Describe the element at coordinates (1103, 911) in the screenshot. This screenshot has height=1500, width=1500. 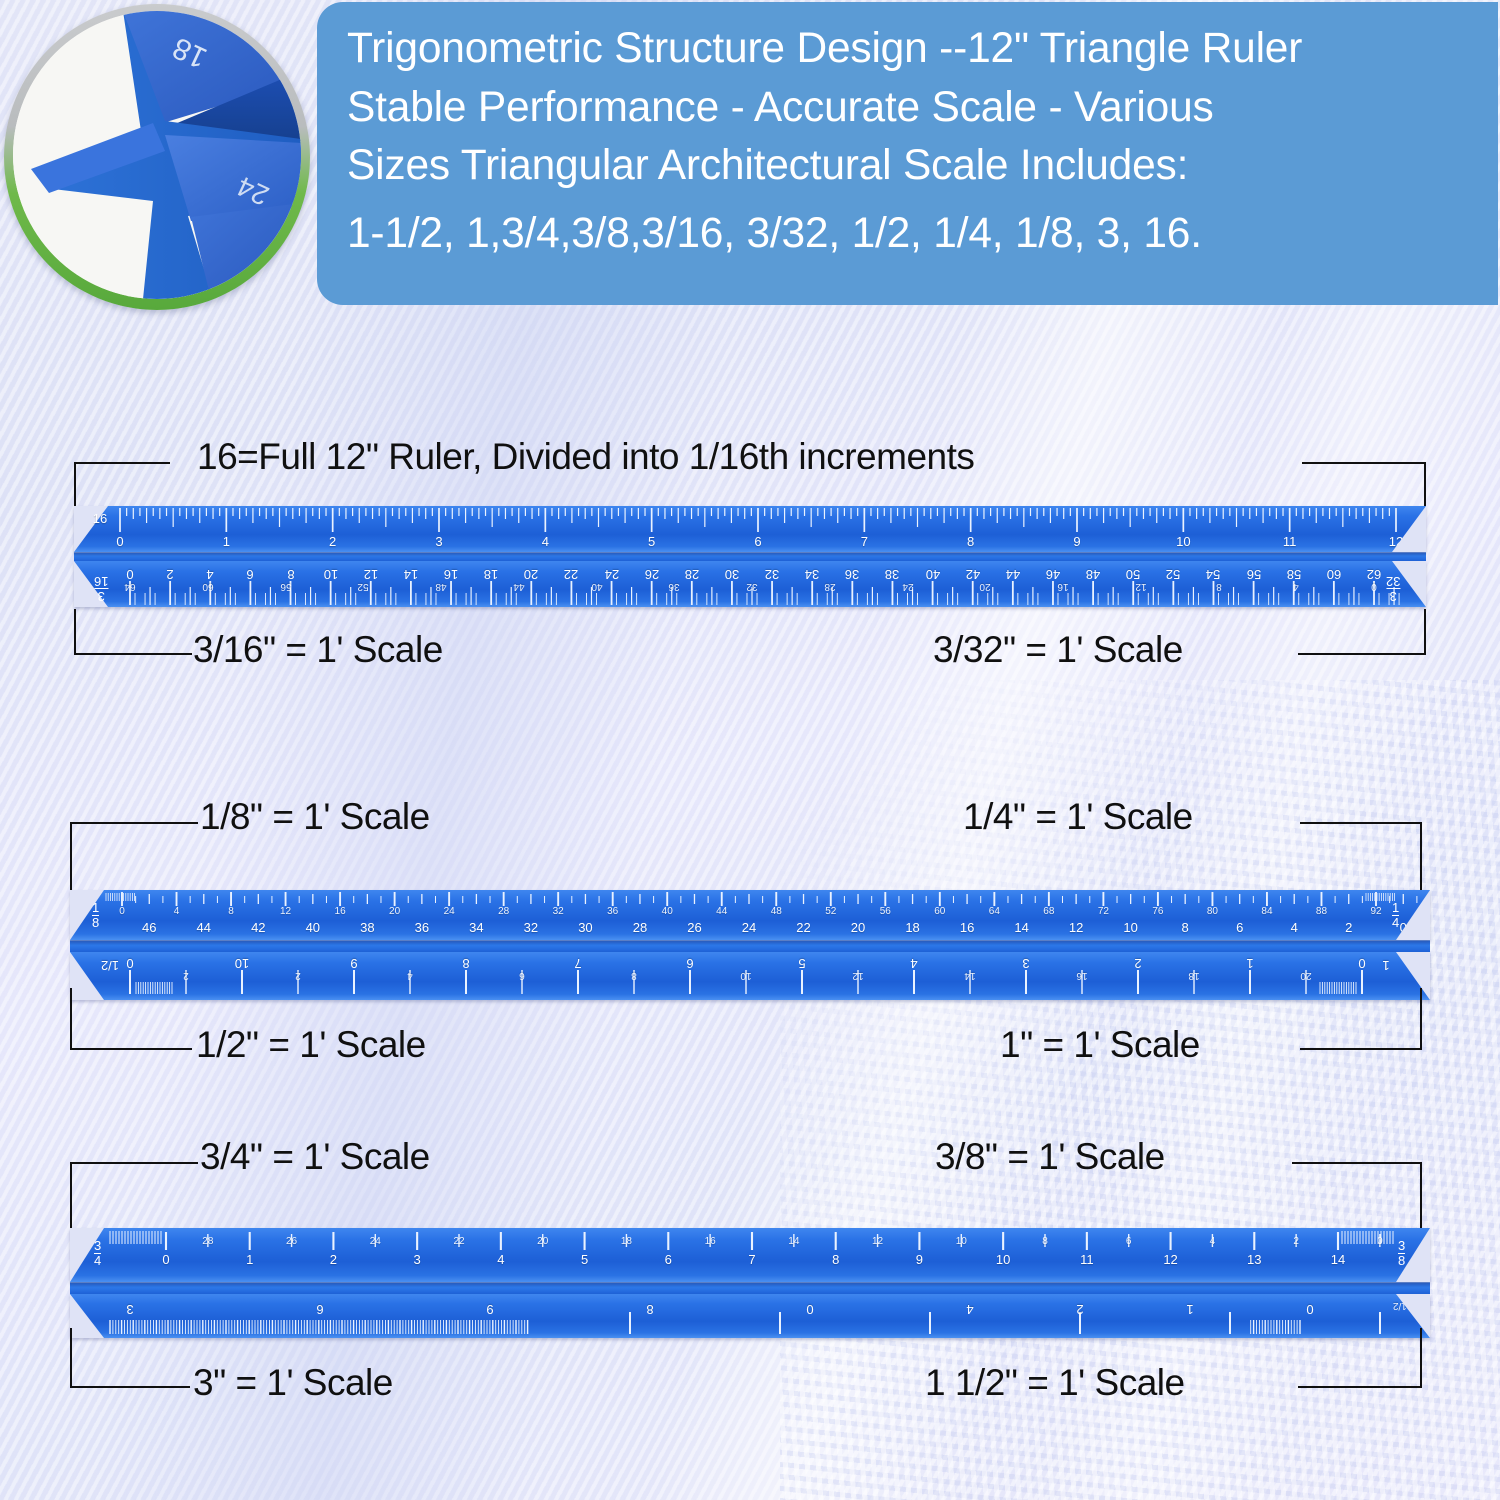
I see `ruler-number: 72` at that location.